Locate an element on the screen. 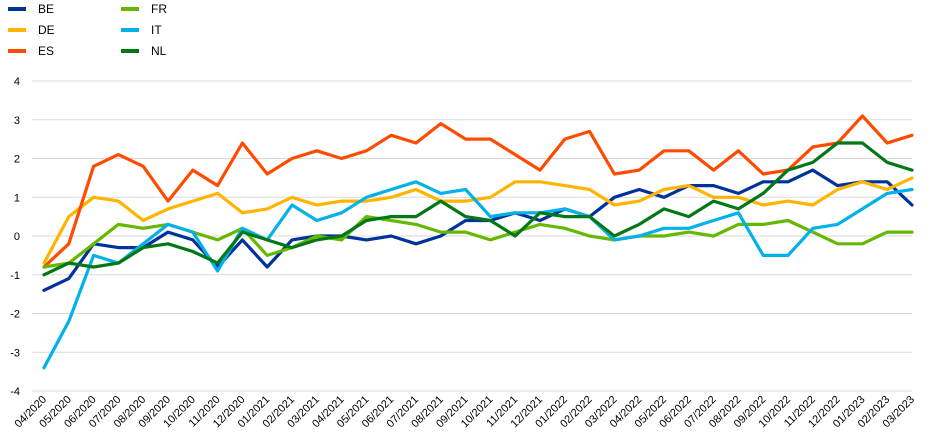 The height and width of the screenshot is (448, 948). y-axis: 4 3 2 1 0 -1 -2 -3 -4 is located at coordinates (15, 237).